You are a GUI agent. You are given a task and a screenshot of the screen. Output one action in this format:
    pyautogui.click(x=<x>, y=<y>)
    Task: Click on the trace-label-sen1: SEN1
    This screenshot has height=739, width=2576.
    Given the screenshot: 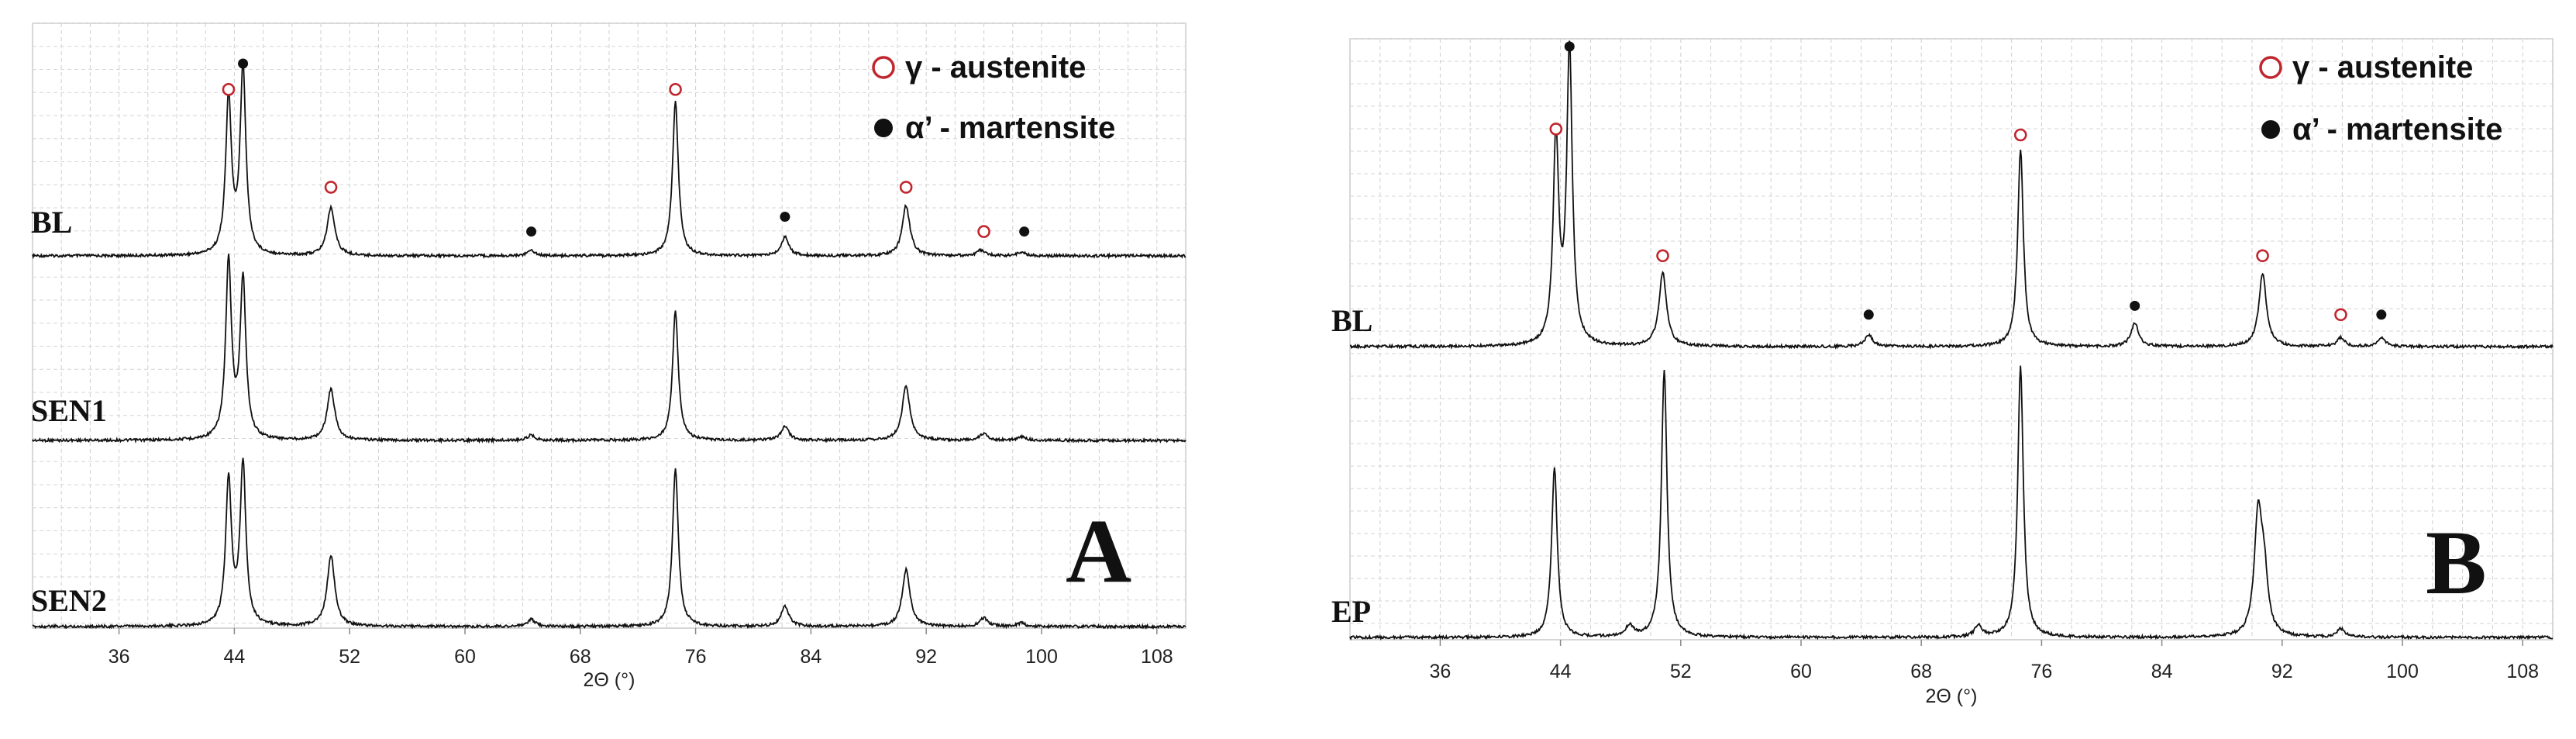 What is the action you would take?
    pyautogui.click(x=69, y=411)
    